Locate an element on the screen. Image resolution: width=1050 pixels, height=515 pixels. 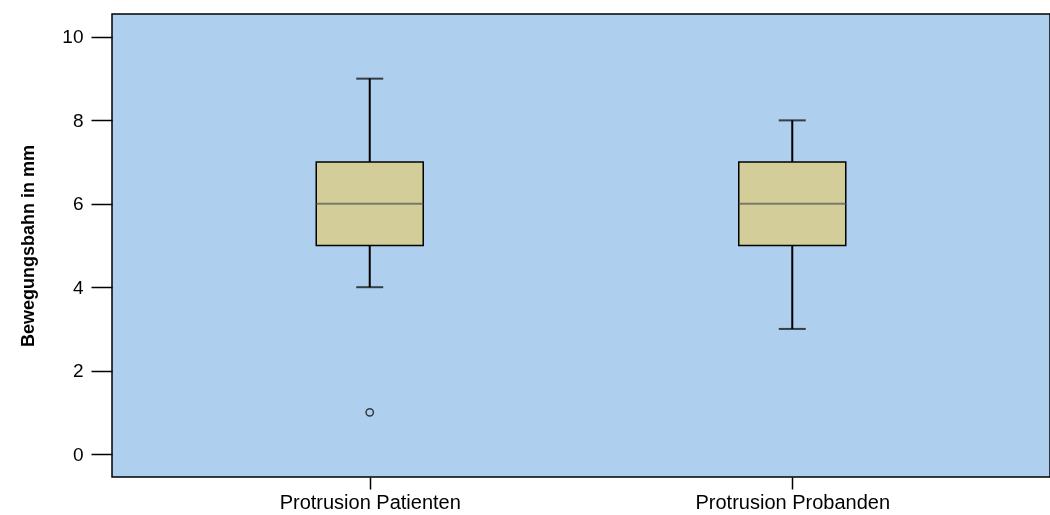
x-tick-label: Protrusion Probanden is located at coordinates (793, 501).